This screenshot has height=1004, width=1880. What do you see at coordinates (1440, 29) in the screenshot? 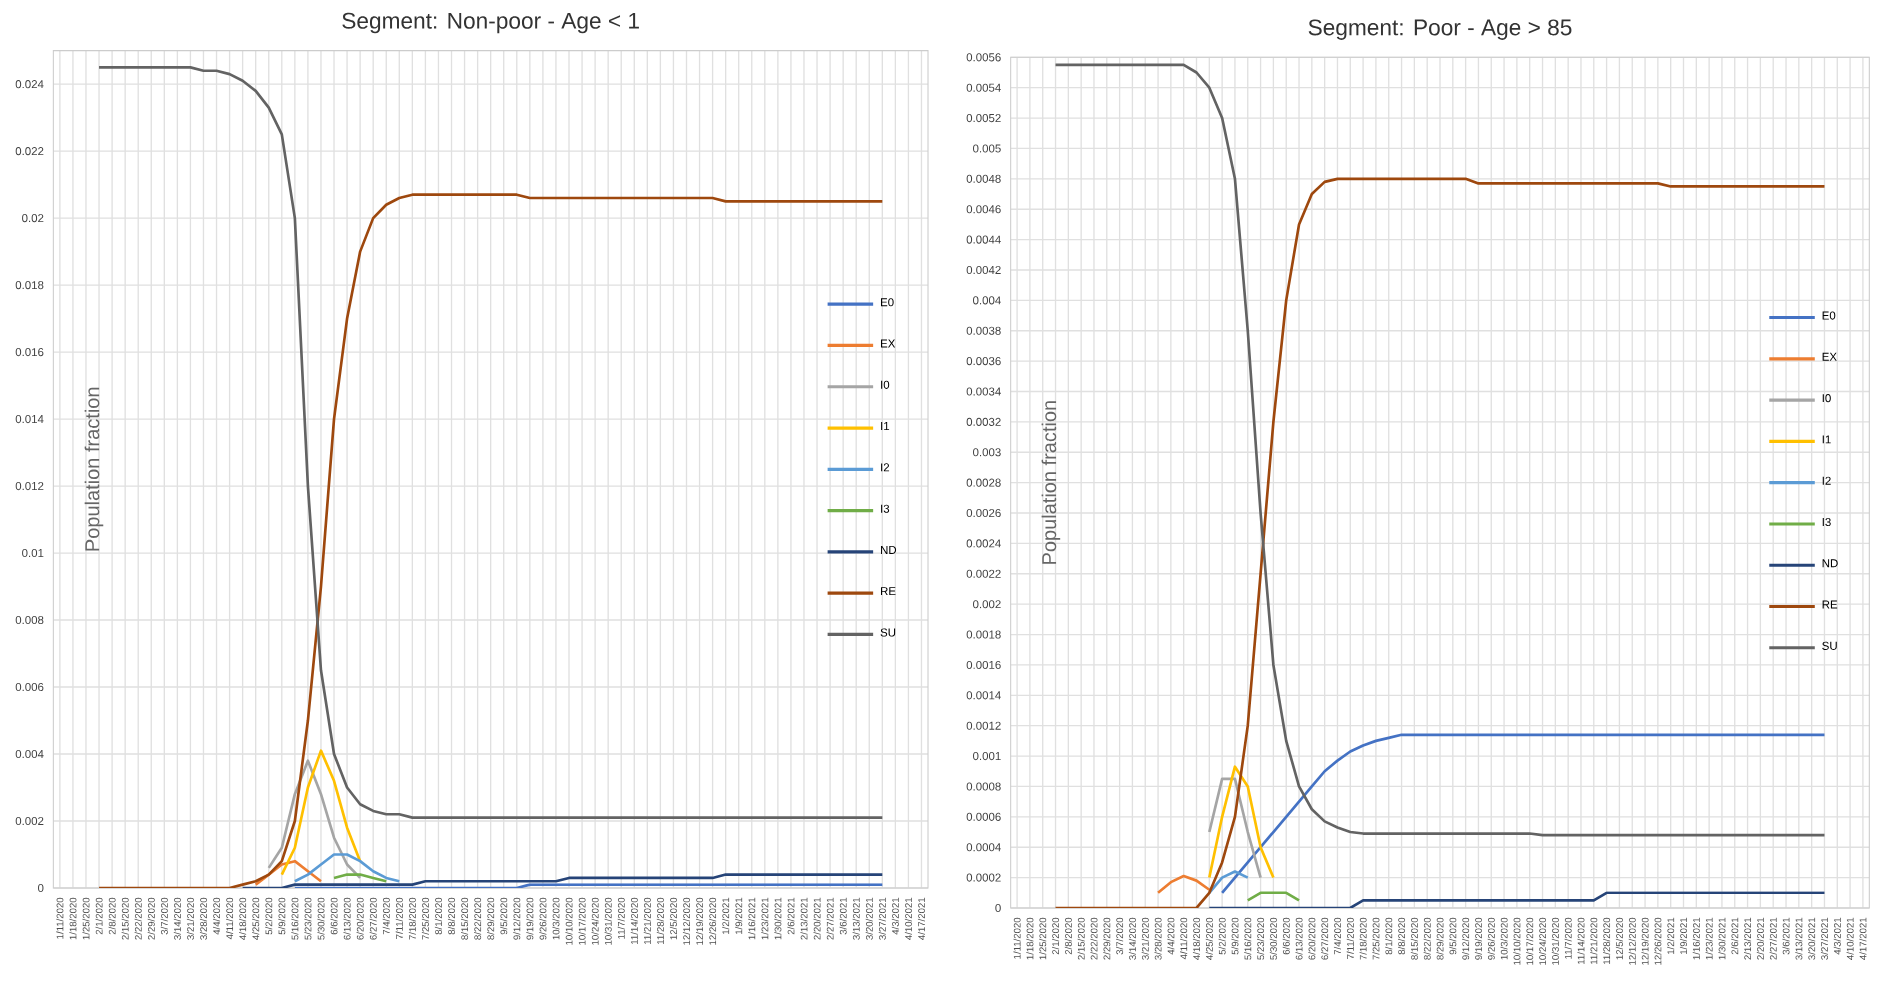
I see `chart-title: Segment: Poor - Age > 85` at bounding box center [1440, 29].